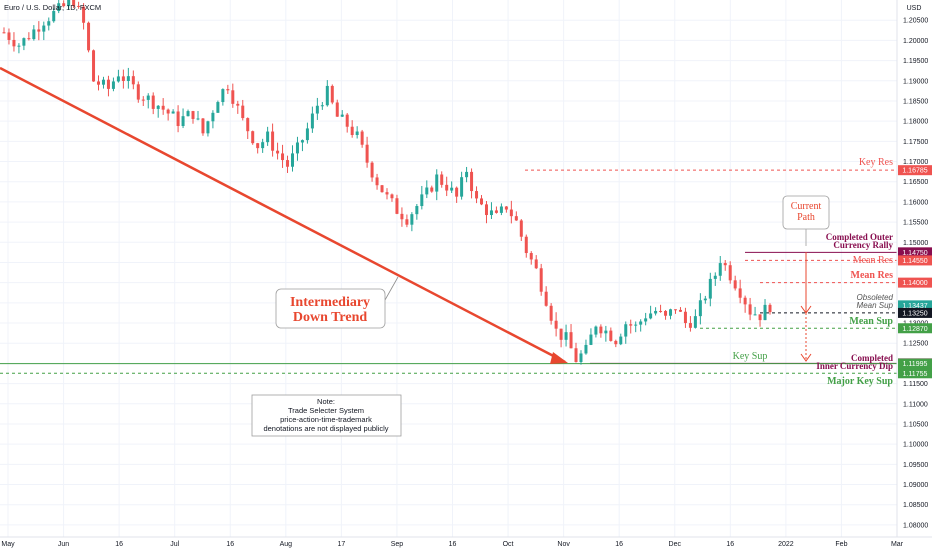 The height and width of the screenshot is (550, 932). I want to click on price-tick: 1.16500, so click(915, 182).